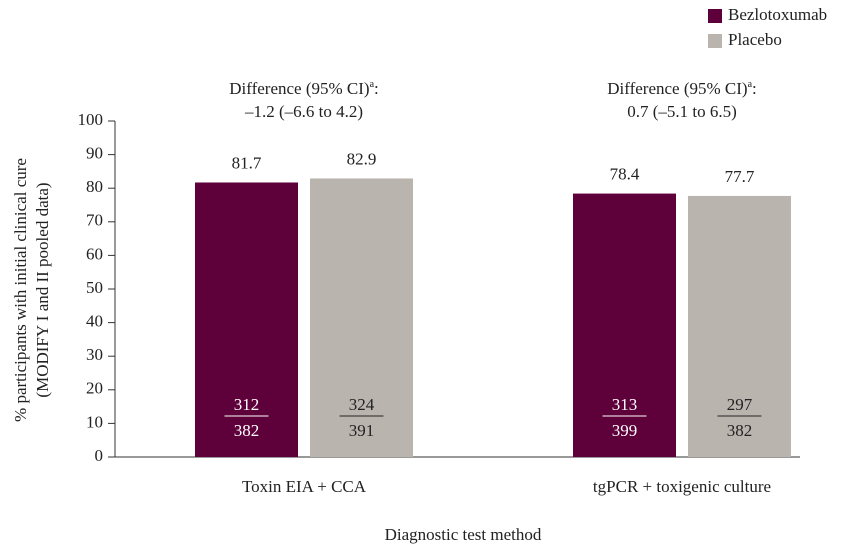 This screenshot has height=549, width=866. What do you see at coordinates (625, 404) in the screenshot?
I see `fraction-numerator: 313` at bounding box center [625, 404].